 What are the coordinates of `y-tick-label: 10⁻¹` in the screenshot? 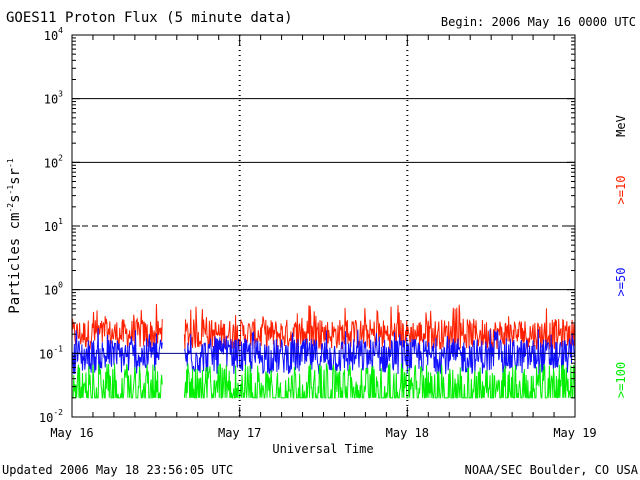 It's located at (51, 352).